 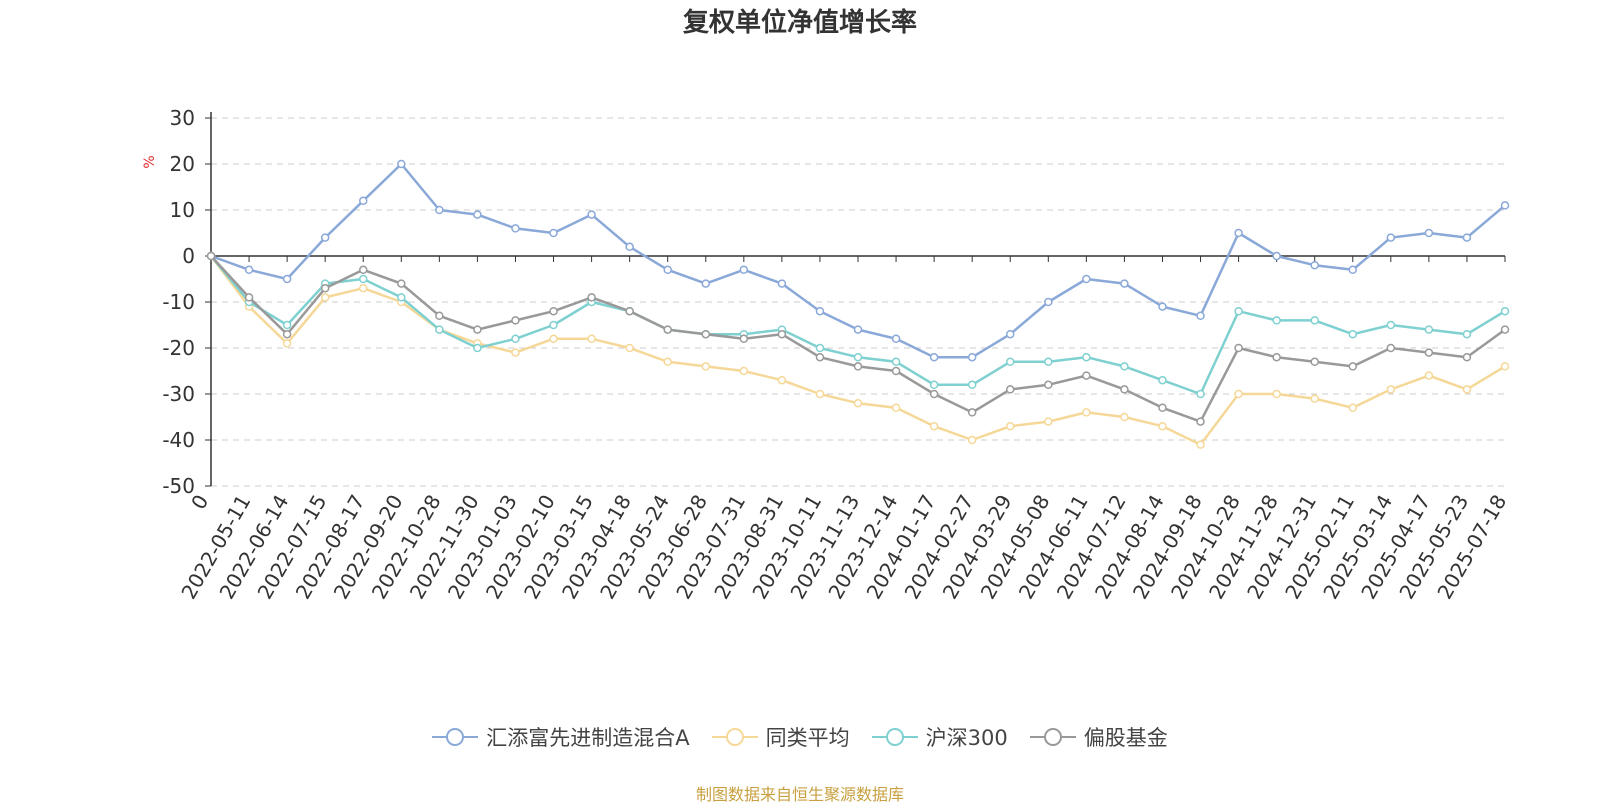 I want to click on y-tick-label: -50, so click(x=178, y=486).